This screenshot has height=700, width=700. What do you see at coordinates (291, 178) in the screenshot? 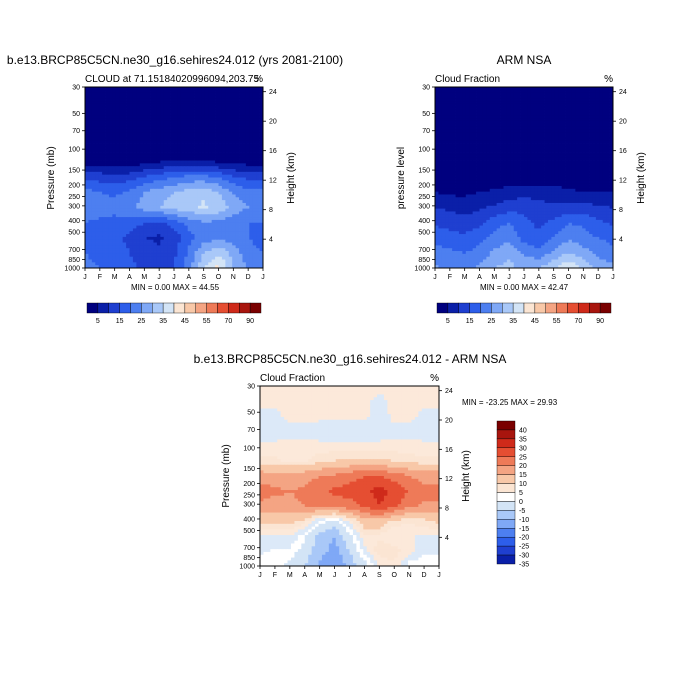
I see `panel-model-y2-label: Height (km)` at bounding box center [291, 178].